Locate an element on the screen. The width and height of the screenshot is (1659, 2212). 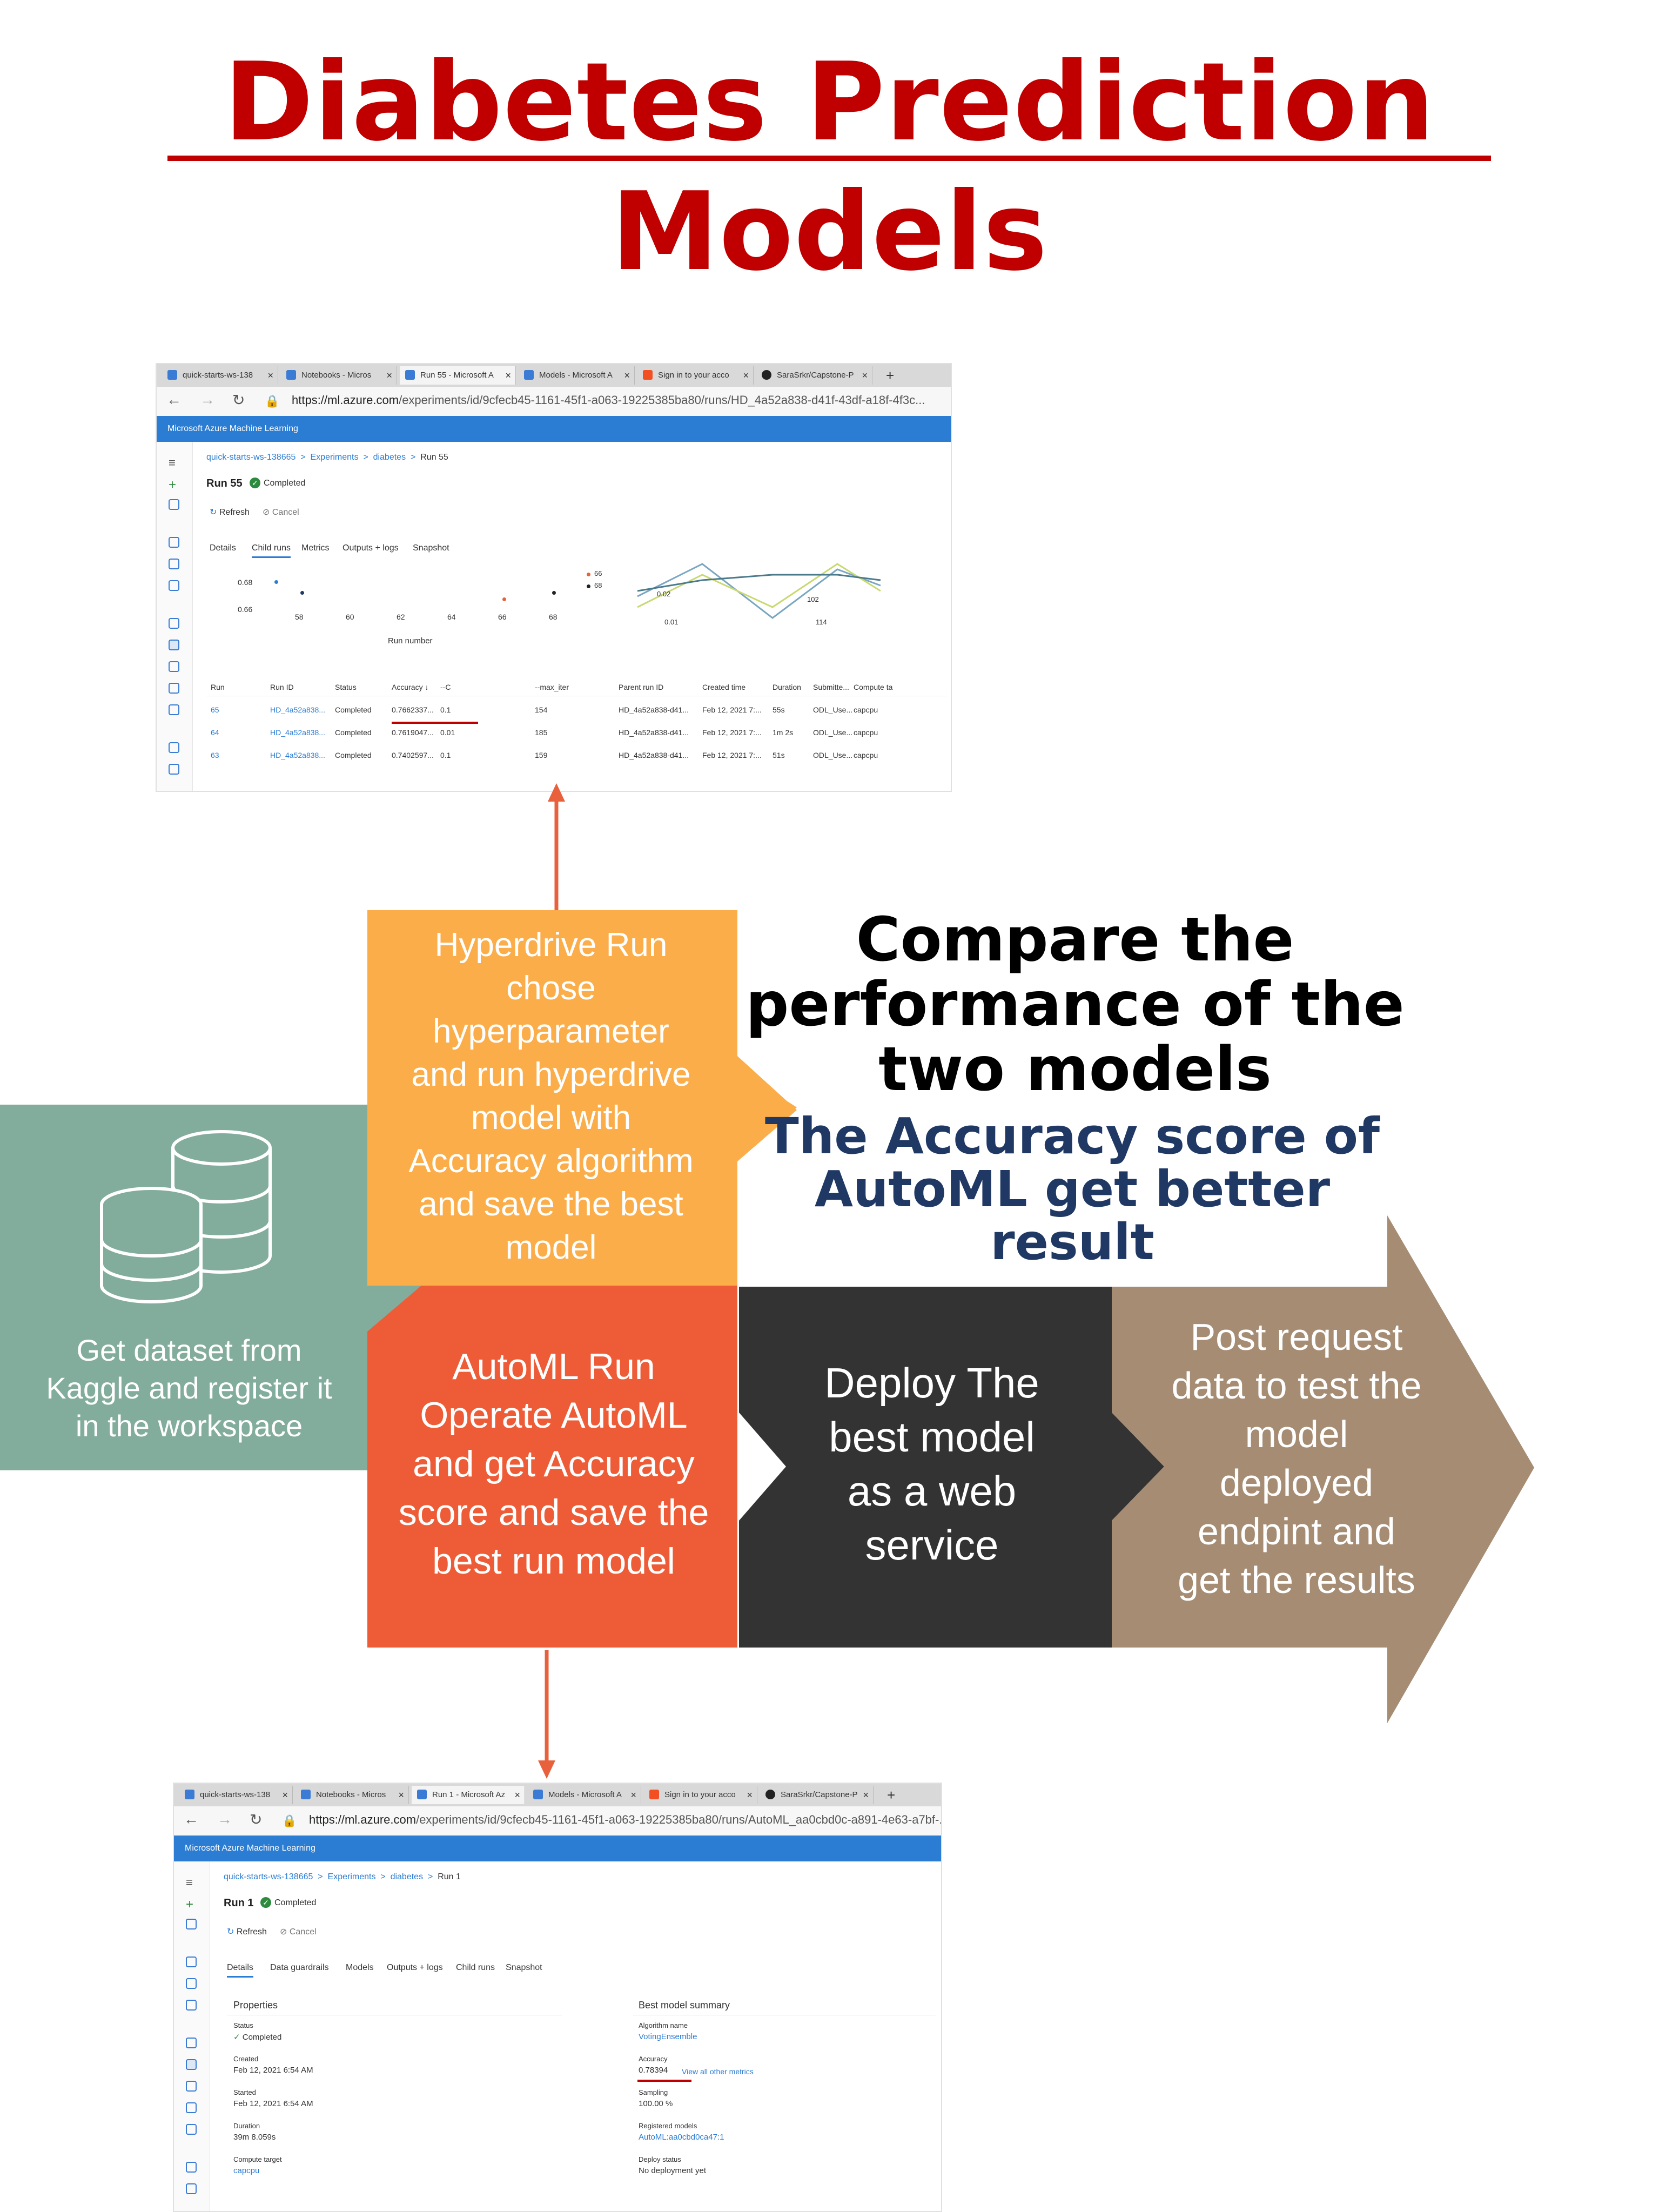
tab-metrics: Metrics is located at coordinates (315, 548).